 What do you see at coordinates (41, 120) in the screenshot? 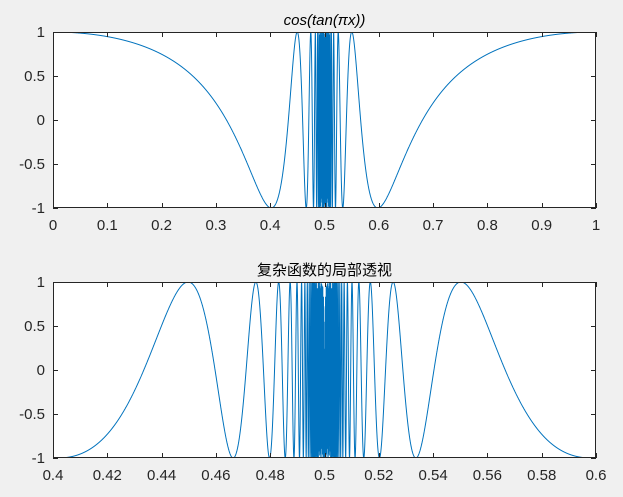
I see `plot-top-ytick-label: 0` at bounding box center [41, 120].